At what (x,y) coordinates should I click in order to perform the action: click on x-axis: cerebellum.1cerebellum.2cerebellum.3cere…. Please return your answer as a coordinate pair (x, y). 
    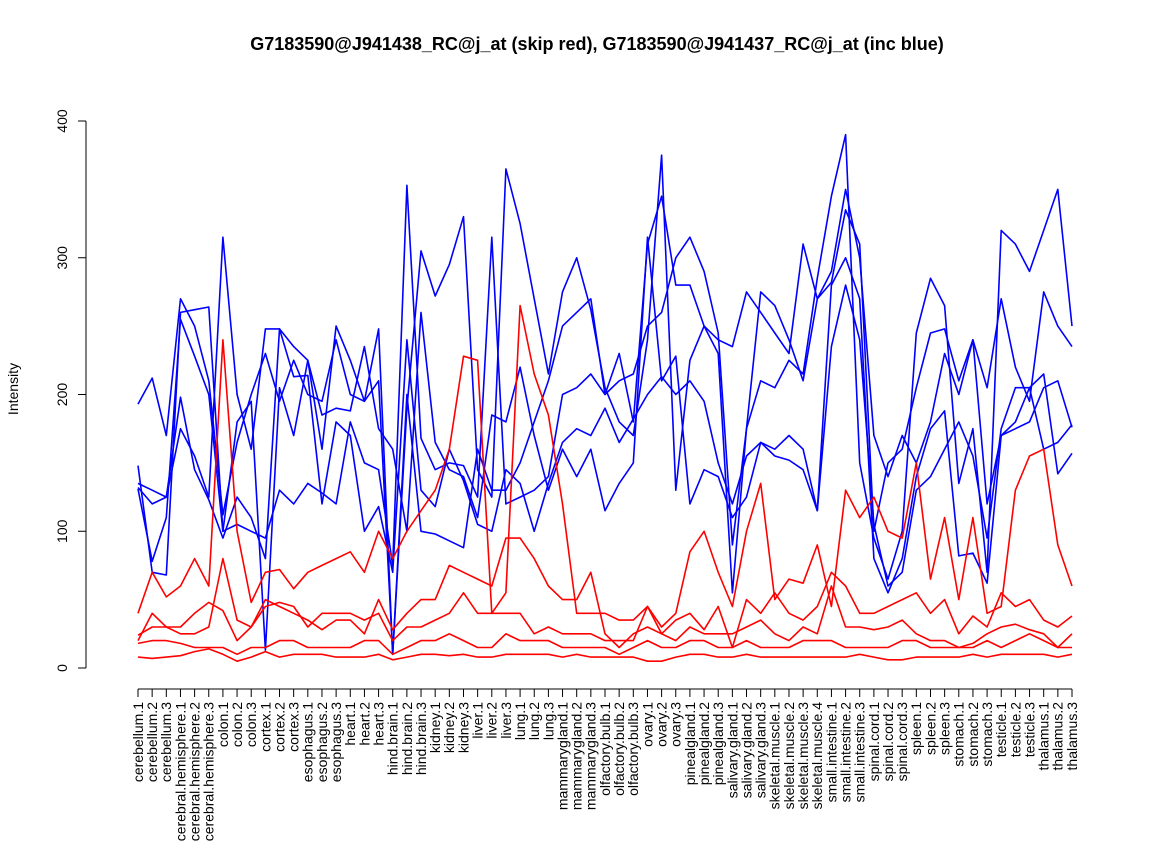
    Looking at the image, I should click on (605, 765).